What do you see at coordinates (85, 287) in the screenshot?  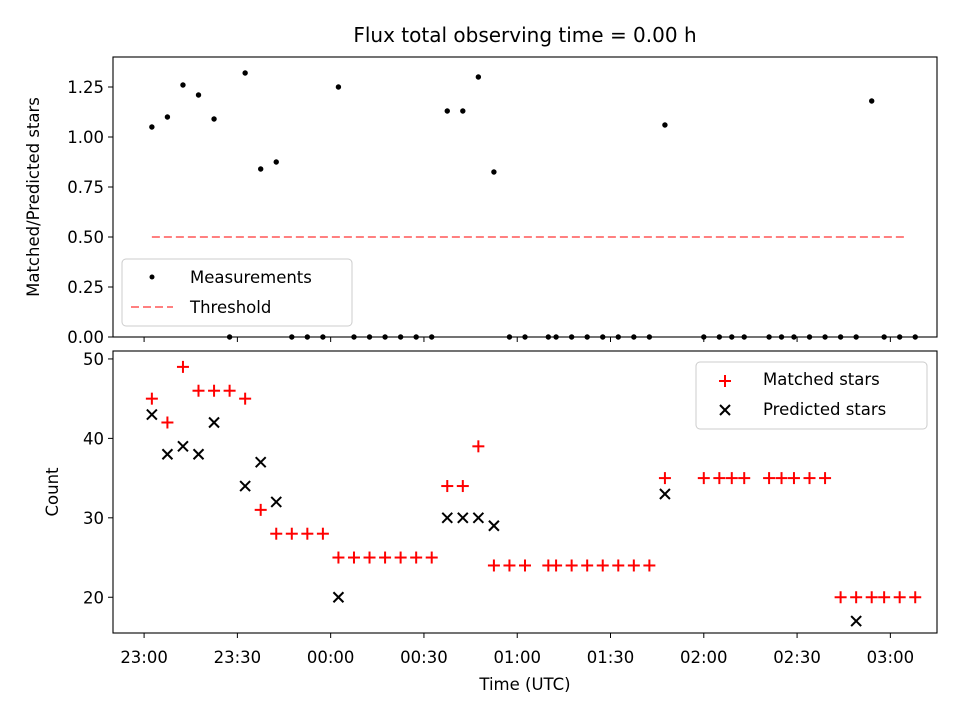 I see `top-y-tick-label: 0.25` at bounding box center [85, 287].